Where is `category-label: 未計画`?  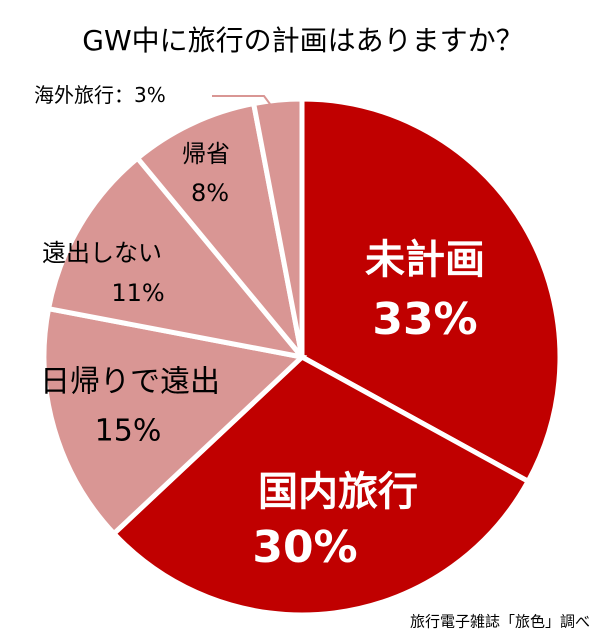 category-label: 未計画 is located at coordinates (425, 260).